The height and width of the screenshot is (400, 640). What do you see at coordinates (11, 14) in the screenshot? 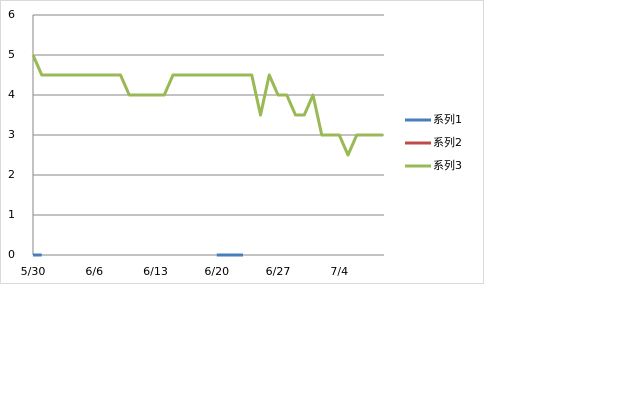
I see `y-tick-label: 6` at bounding box center [11, 14].